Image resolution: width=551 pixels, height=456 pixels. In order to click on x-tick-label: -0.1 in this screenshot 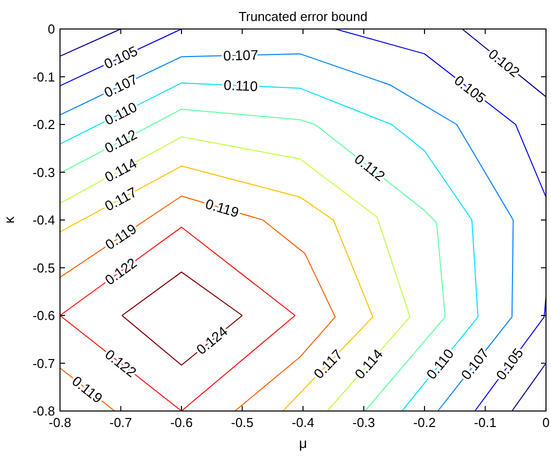, I will do `click(485, 422)`.